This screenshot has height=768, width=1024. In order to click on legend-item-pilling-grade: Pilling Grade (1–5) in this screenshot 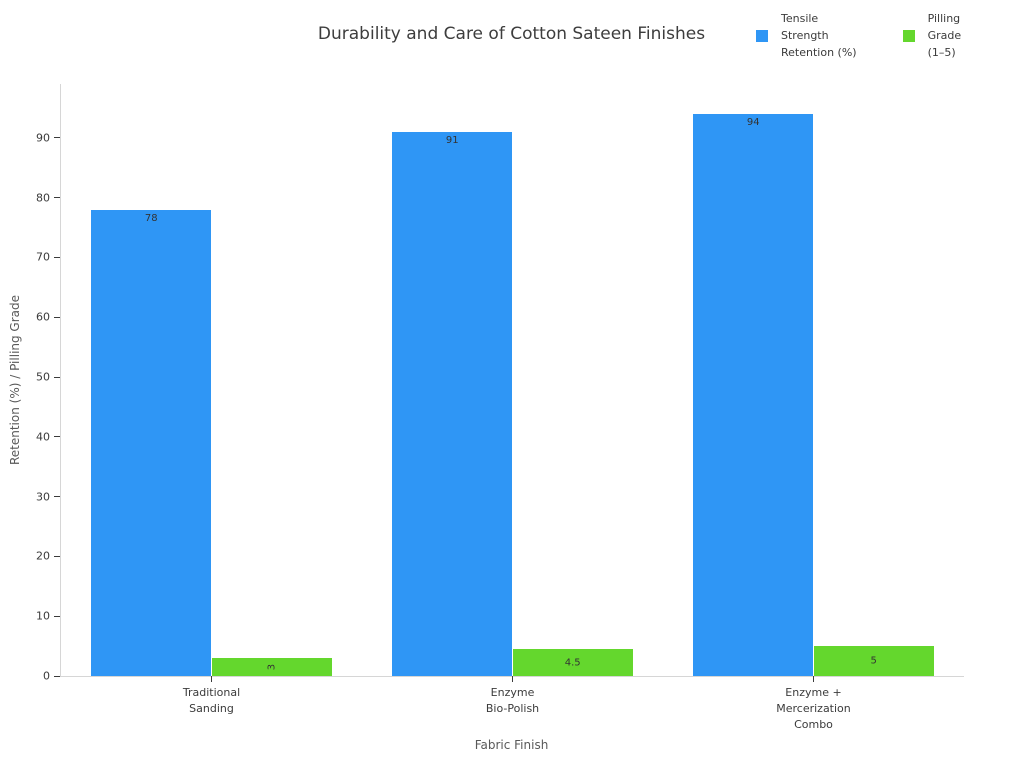, I will do `click(932, 35)`.